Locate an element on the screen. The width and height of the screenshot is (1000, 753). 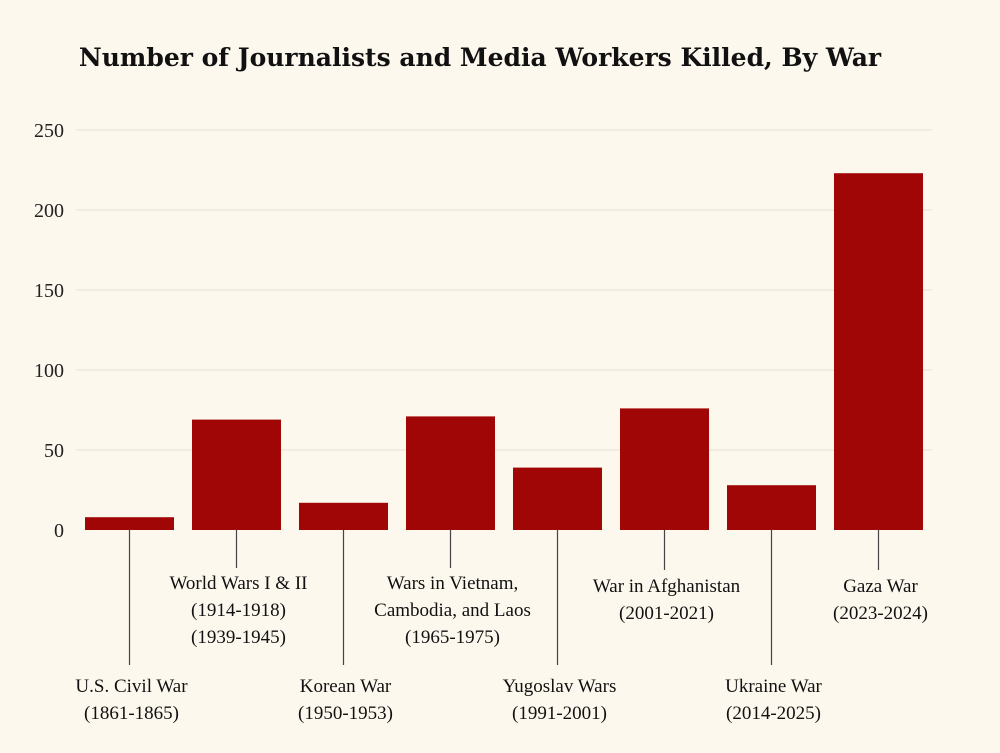
y-tick-label: 150 is located at coordinates (49, 291).